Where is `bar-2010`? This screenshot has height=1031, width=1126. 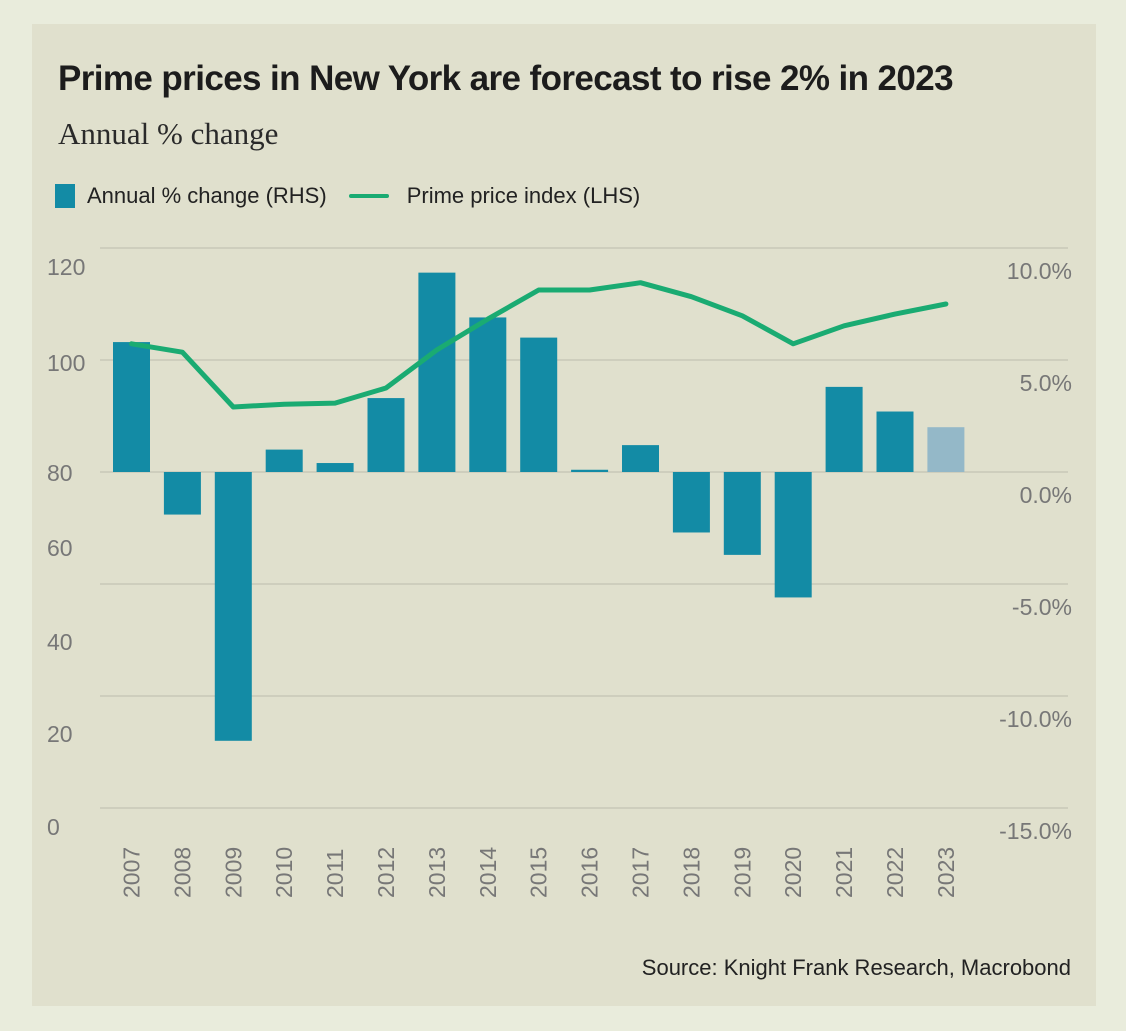
bar-2010 is located at coordinates (284, 460).